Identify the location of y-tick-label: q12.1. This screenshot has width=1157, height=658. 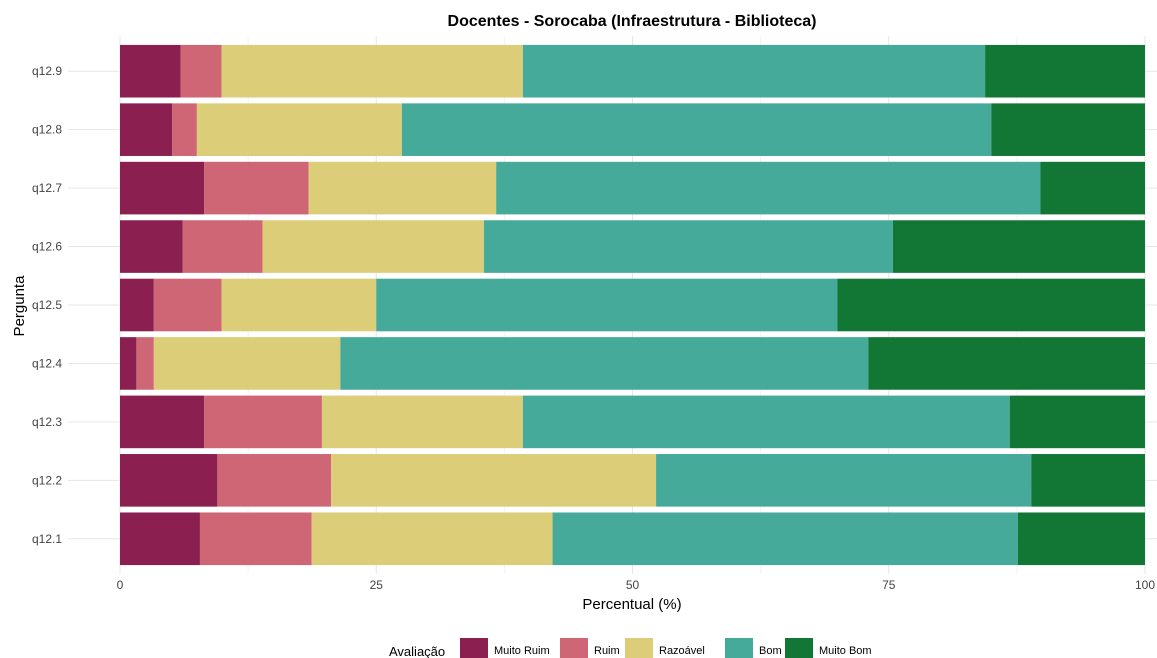
(47, 539).